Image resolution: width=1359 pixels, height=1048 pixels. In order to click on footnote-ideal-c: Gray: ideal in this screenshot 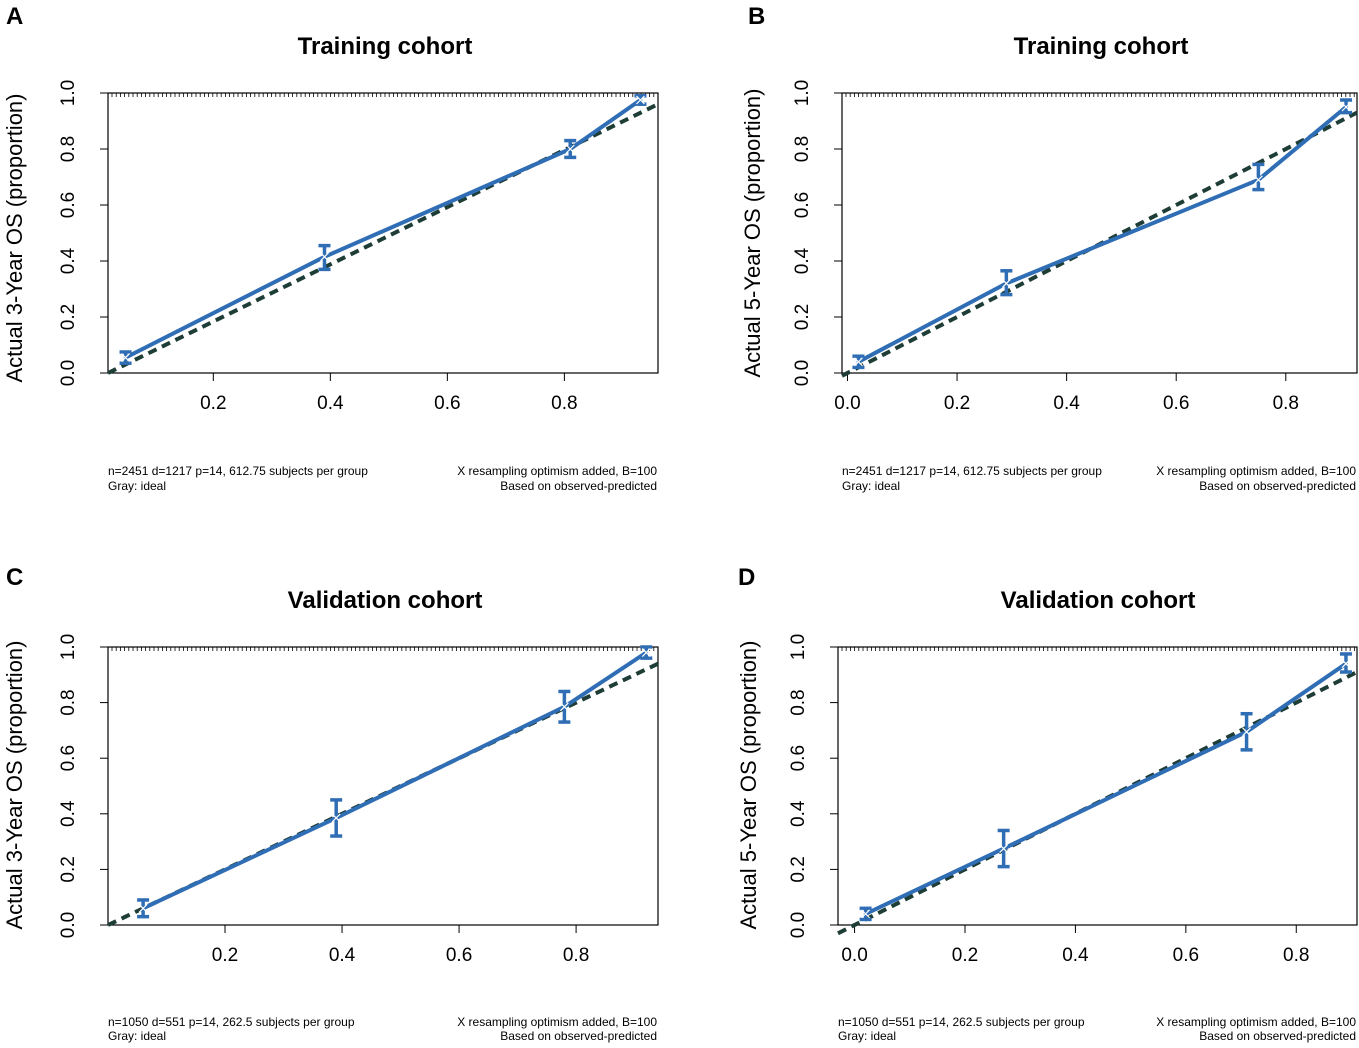, I will do `click(137, 1036)`.